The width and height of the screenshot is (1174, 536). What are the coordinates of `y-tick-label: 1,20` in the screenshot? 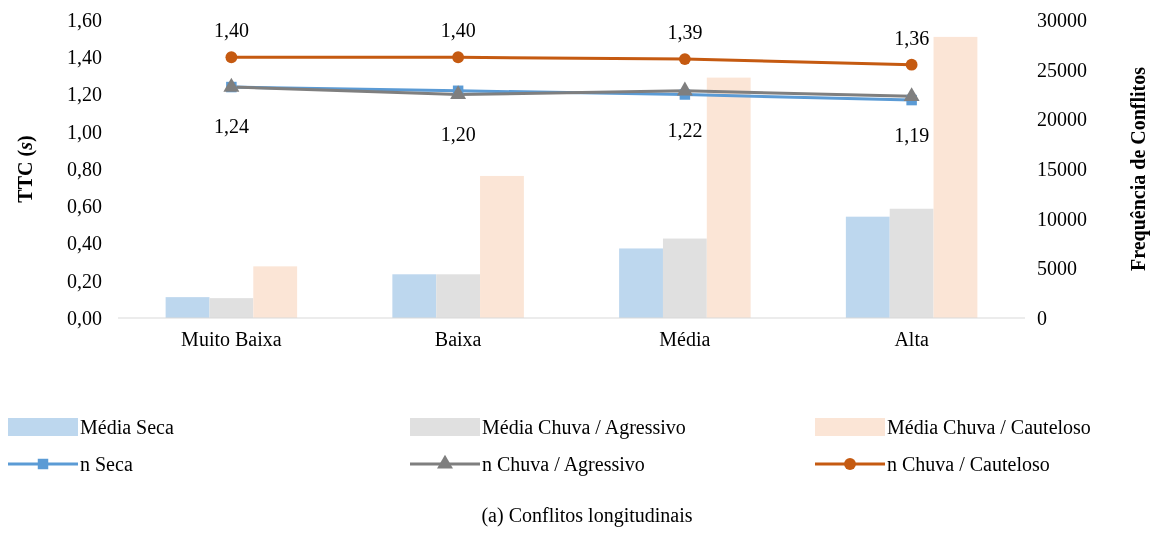 It's located at (84, 94).